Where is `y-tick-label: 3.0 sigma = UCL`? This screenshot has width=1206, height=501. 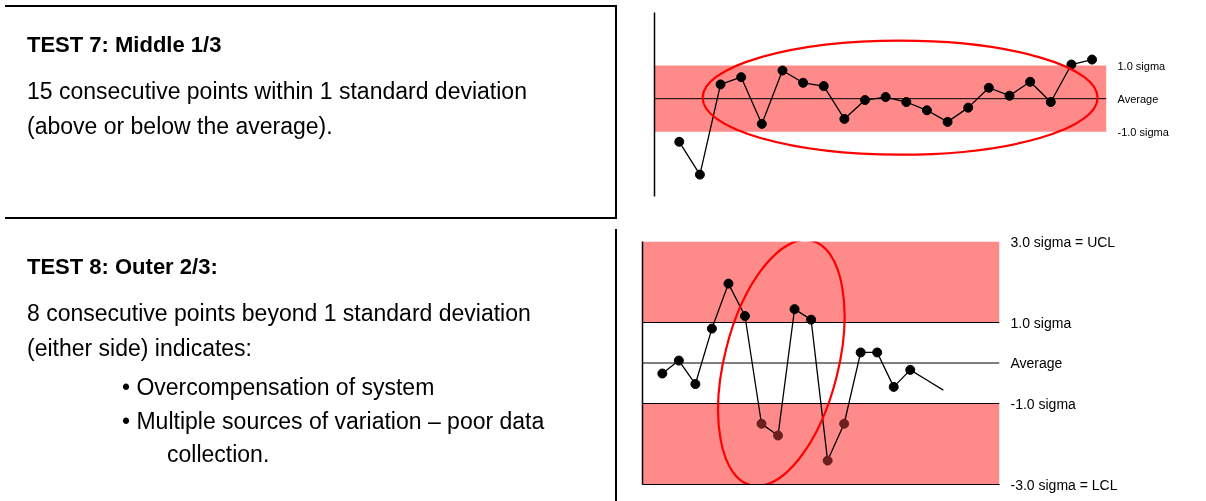 y-tick-label: 3.0 sigma = UCL is located at coordinates (1063, 241).